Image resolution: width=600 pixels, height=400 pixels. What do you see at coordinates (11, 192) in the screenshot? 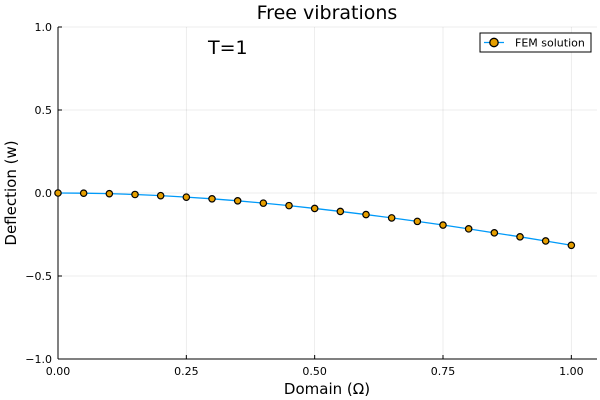
I see `y-axis-label: Deflection (w)` at bounding box center [11, 192].